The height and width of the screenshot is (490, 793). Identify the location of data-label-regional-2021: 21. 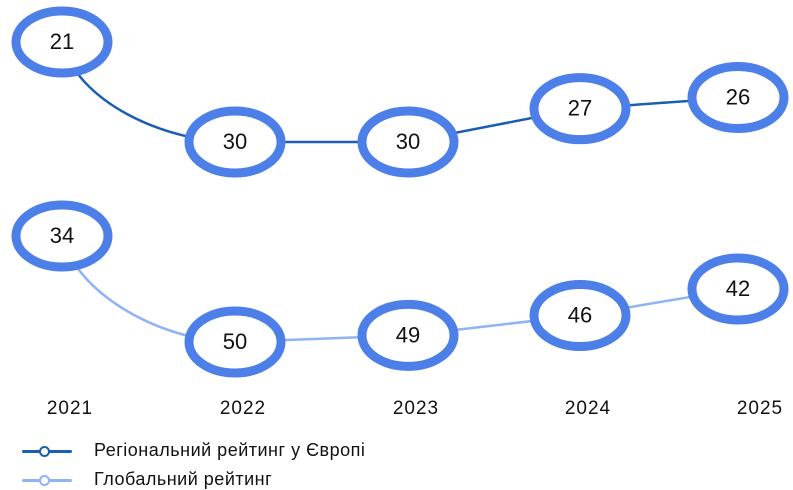
(62, 41).